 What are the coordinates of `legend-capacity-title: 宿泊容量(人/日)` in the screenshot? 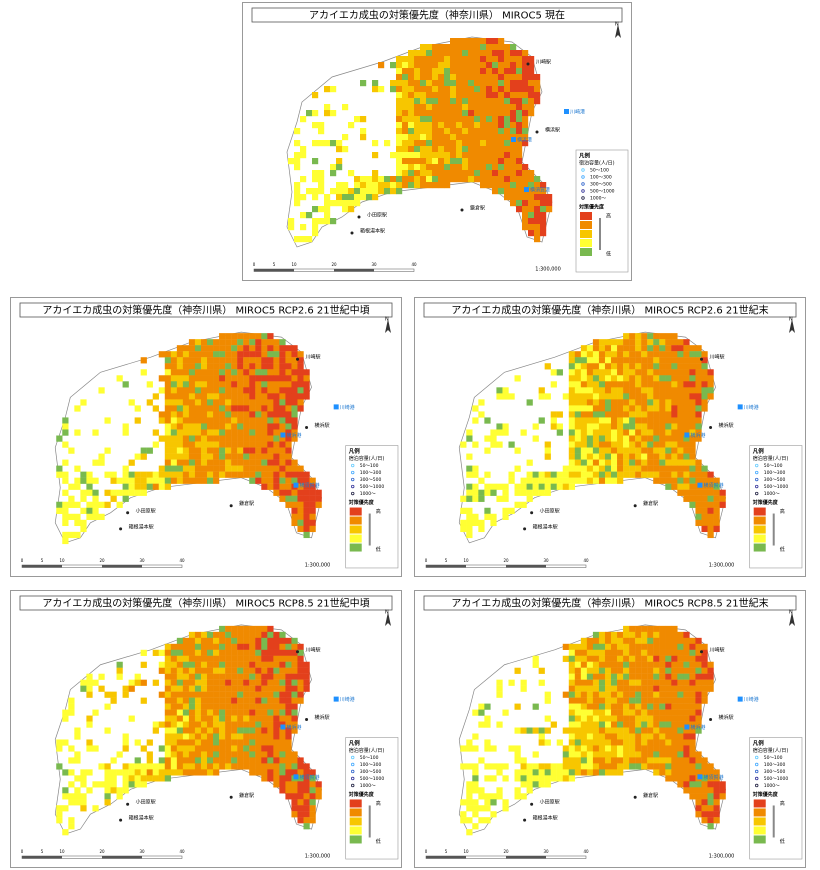 It's located at (597, 163).